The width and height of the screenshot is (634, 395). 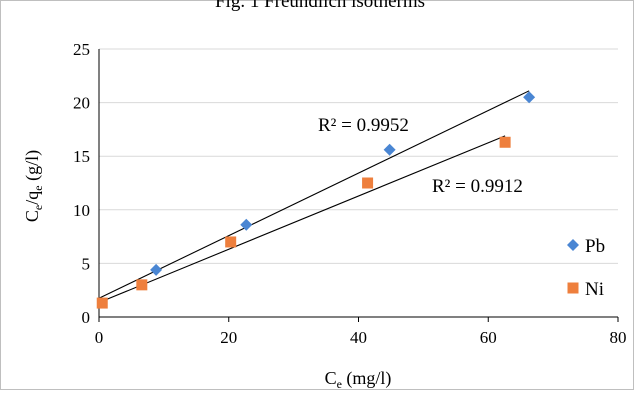 I want to click on y-axis-title: Ce/qe (g/l), so click(x=33, y=186).